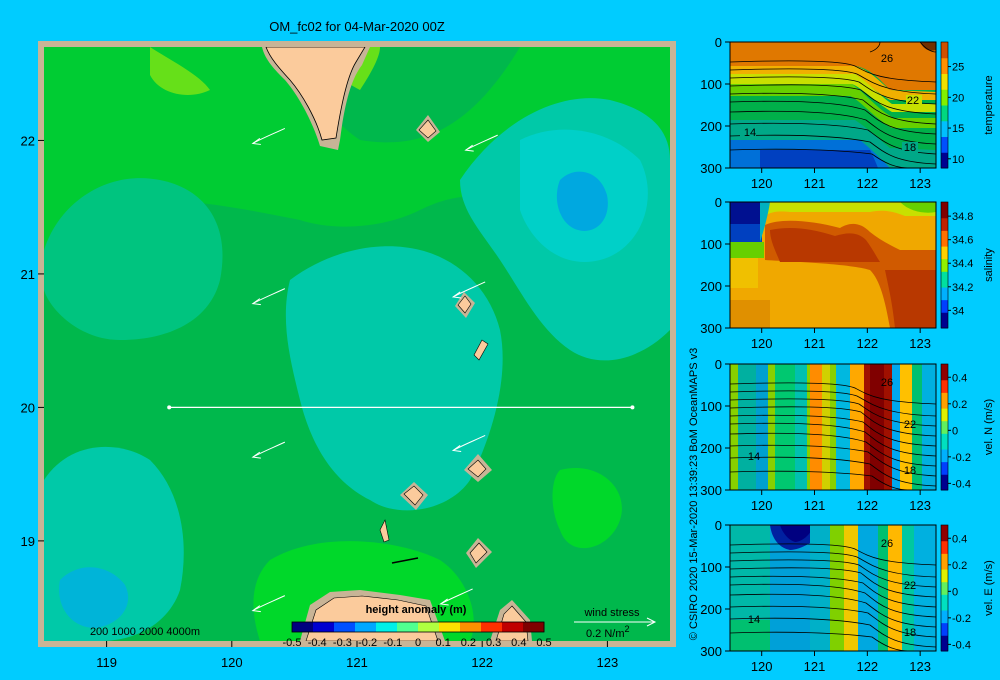  I want to click on y-tick-label: 21, so click(28, 274).